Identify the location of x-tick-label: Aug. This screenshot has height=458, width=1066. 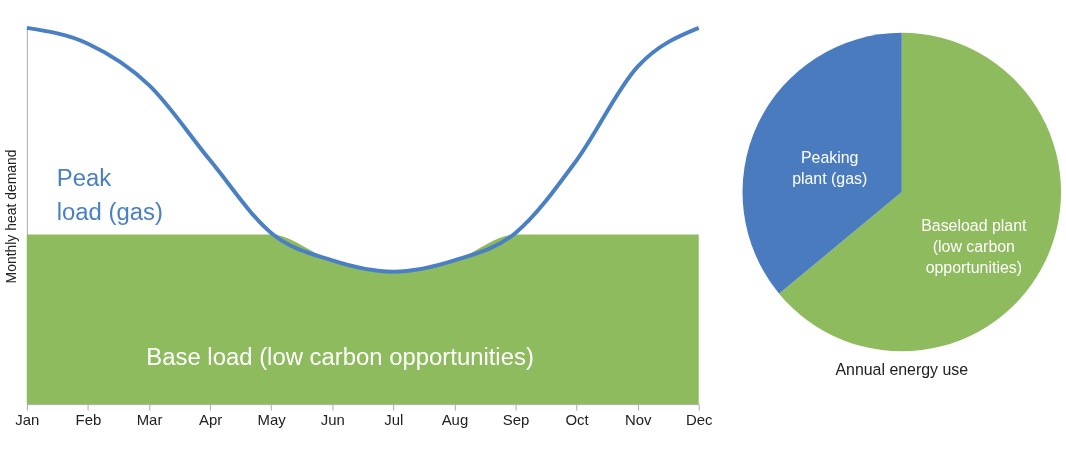
(455, 419).